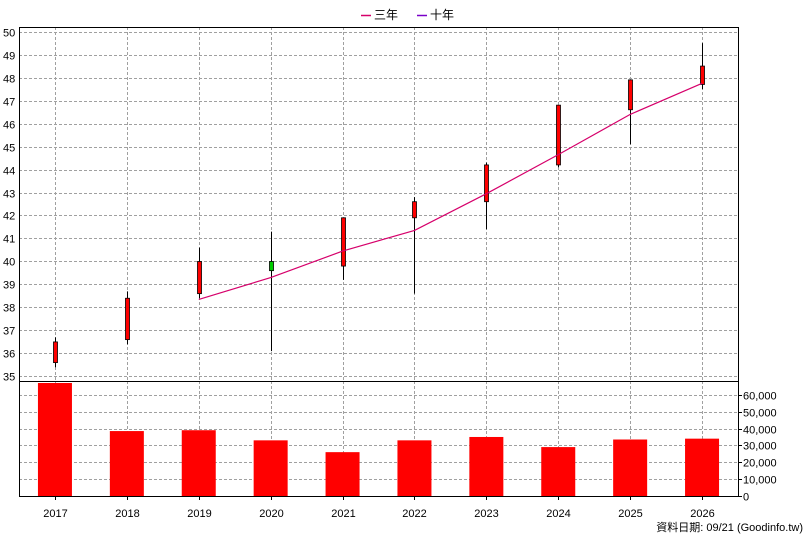  Describe the element at coordinates (9, 217) in the screenshot. I see `price-tick-label: 42` at that location.